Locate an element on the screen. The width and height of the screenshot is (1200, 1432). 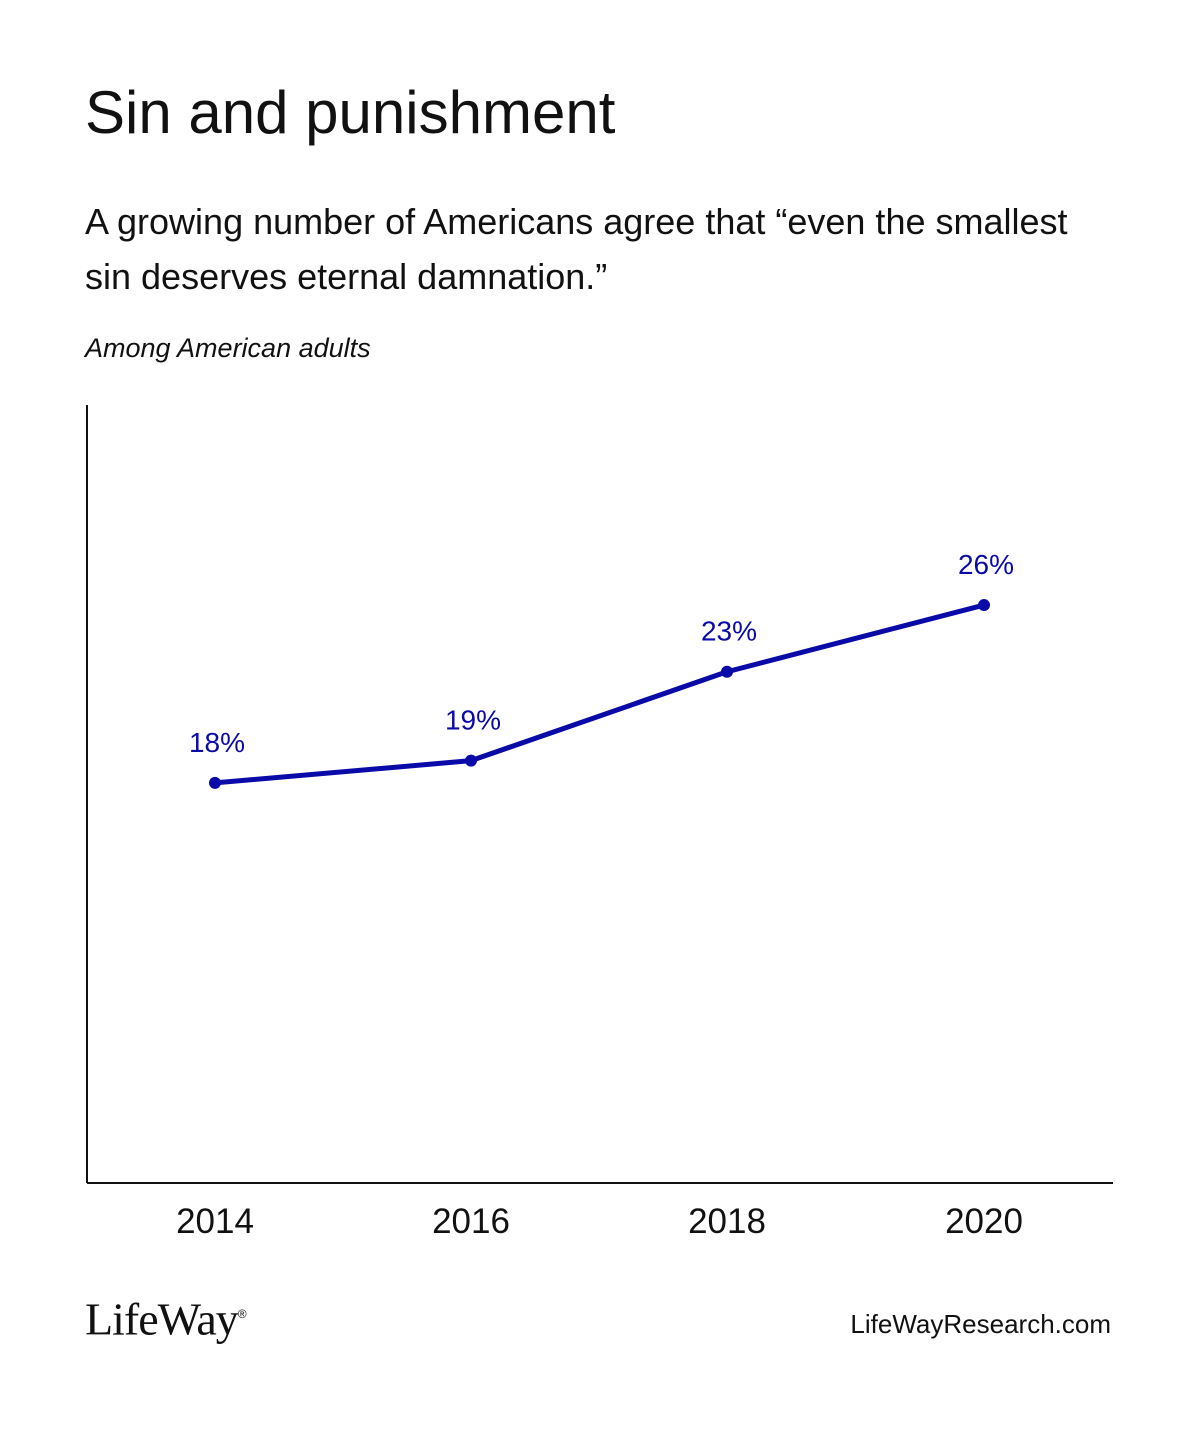
website-link: LifeWayResearch.com is located at coordinates (980, 1324).